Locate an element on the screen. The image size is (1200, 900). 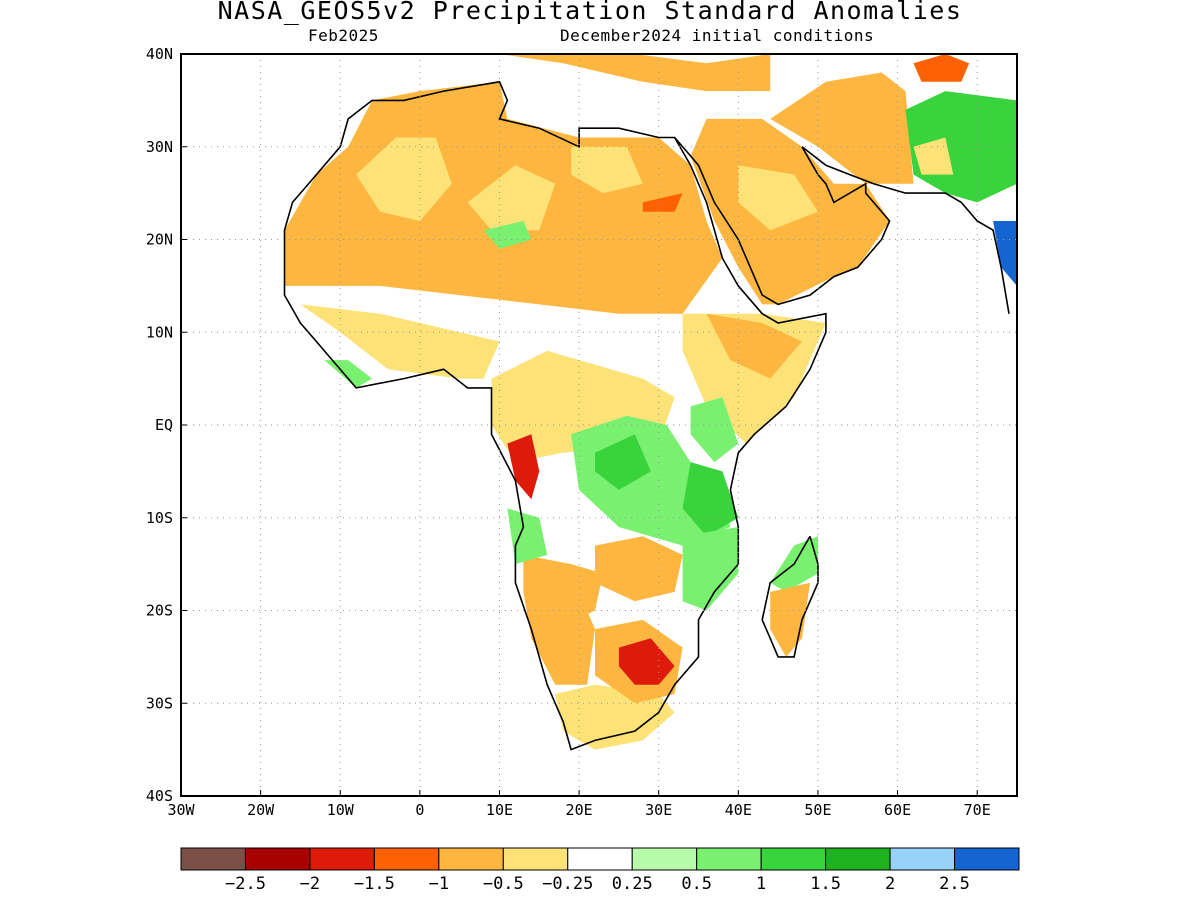
colorbar-label: 1.5 is located at coordinates (825, 884).